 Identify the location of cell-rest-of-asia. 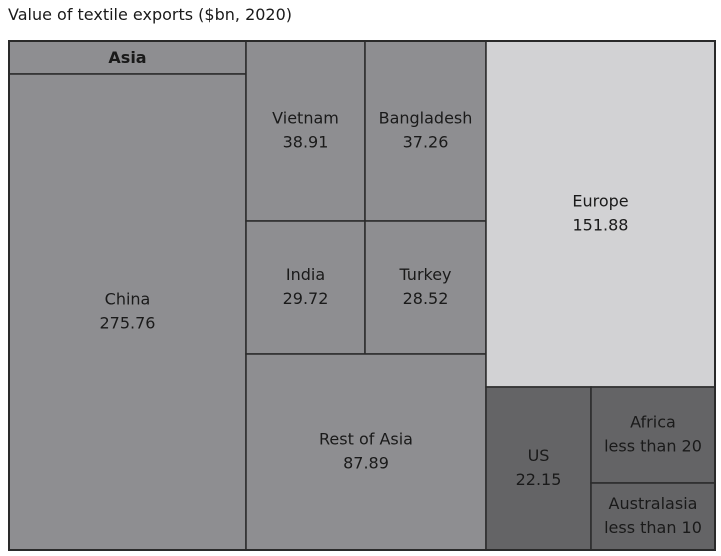
(366, 452).